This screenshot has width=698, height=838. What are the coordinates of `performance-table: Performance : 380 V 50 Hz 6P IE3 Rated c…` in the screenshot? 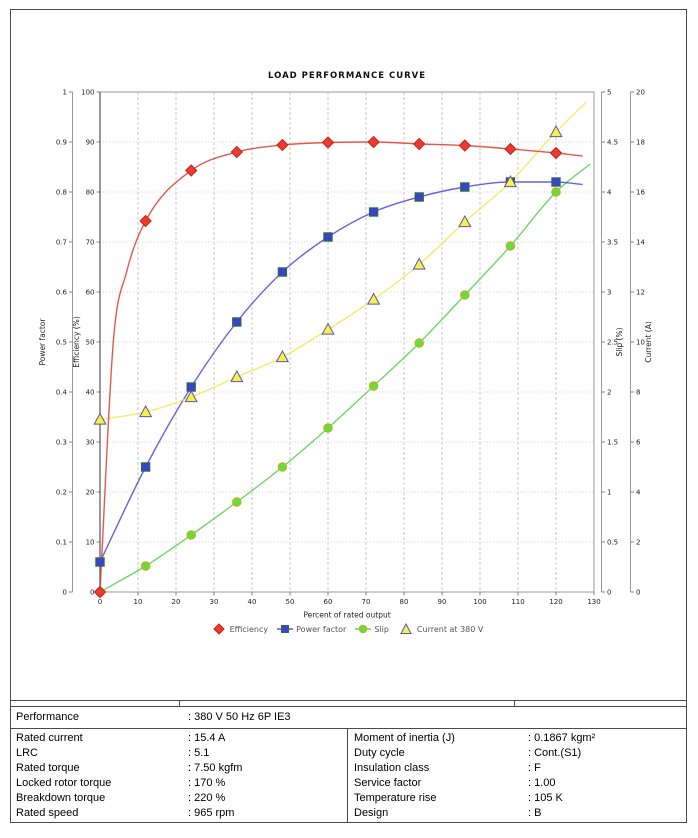 It's located at (348, 761).